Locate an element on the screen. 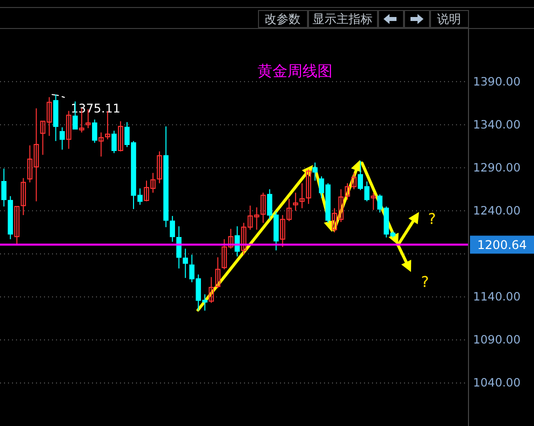 This screenshot has height=426, width=534. text: 说明 is located at coordinates (449, 19).